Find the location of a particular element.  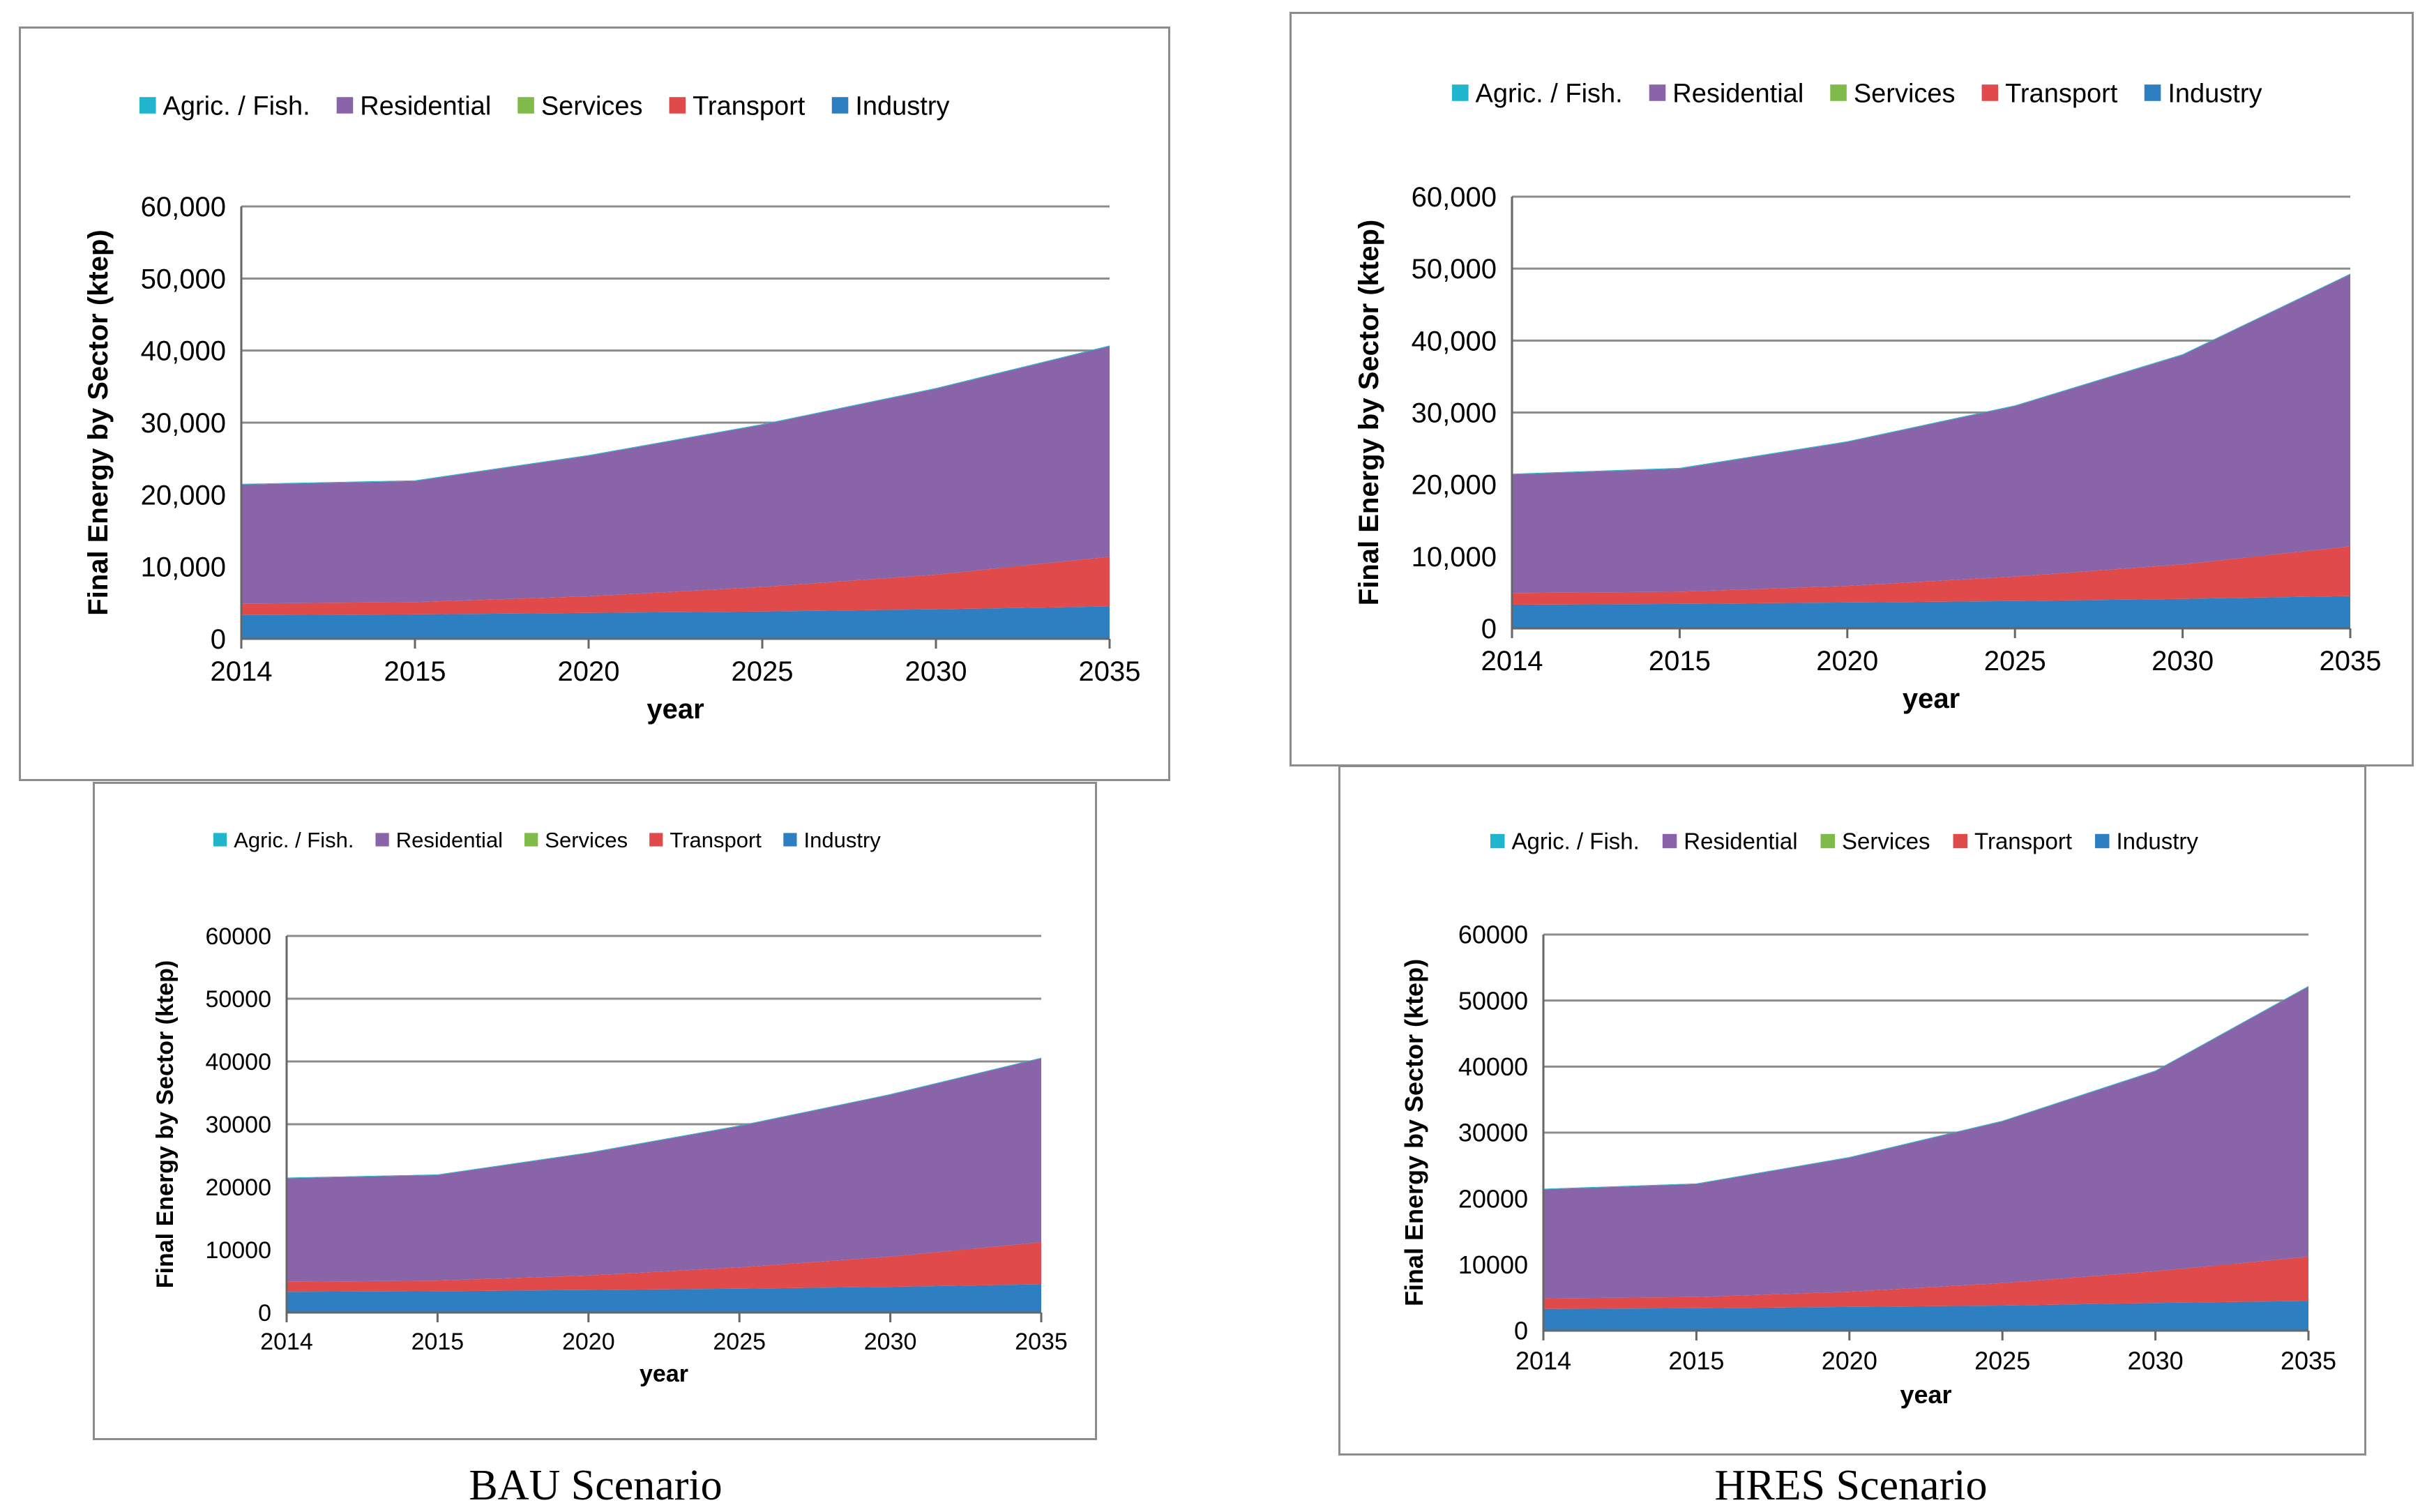

y-tick-label: 30000 is located at coordinates (238, 1125).